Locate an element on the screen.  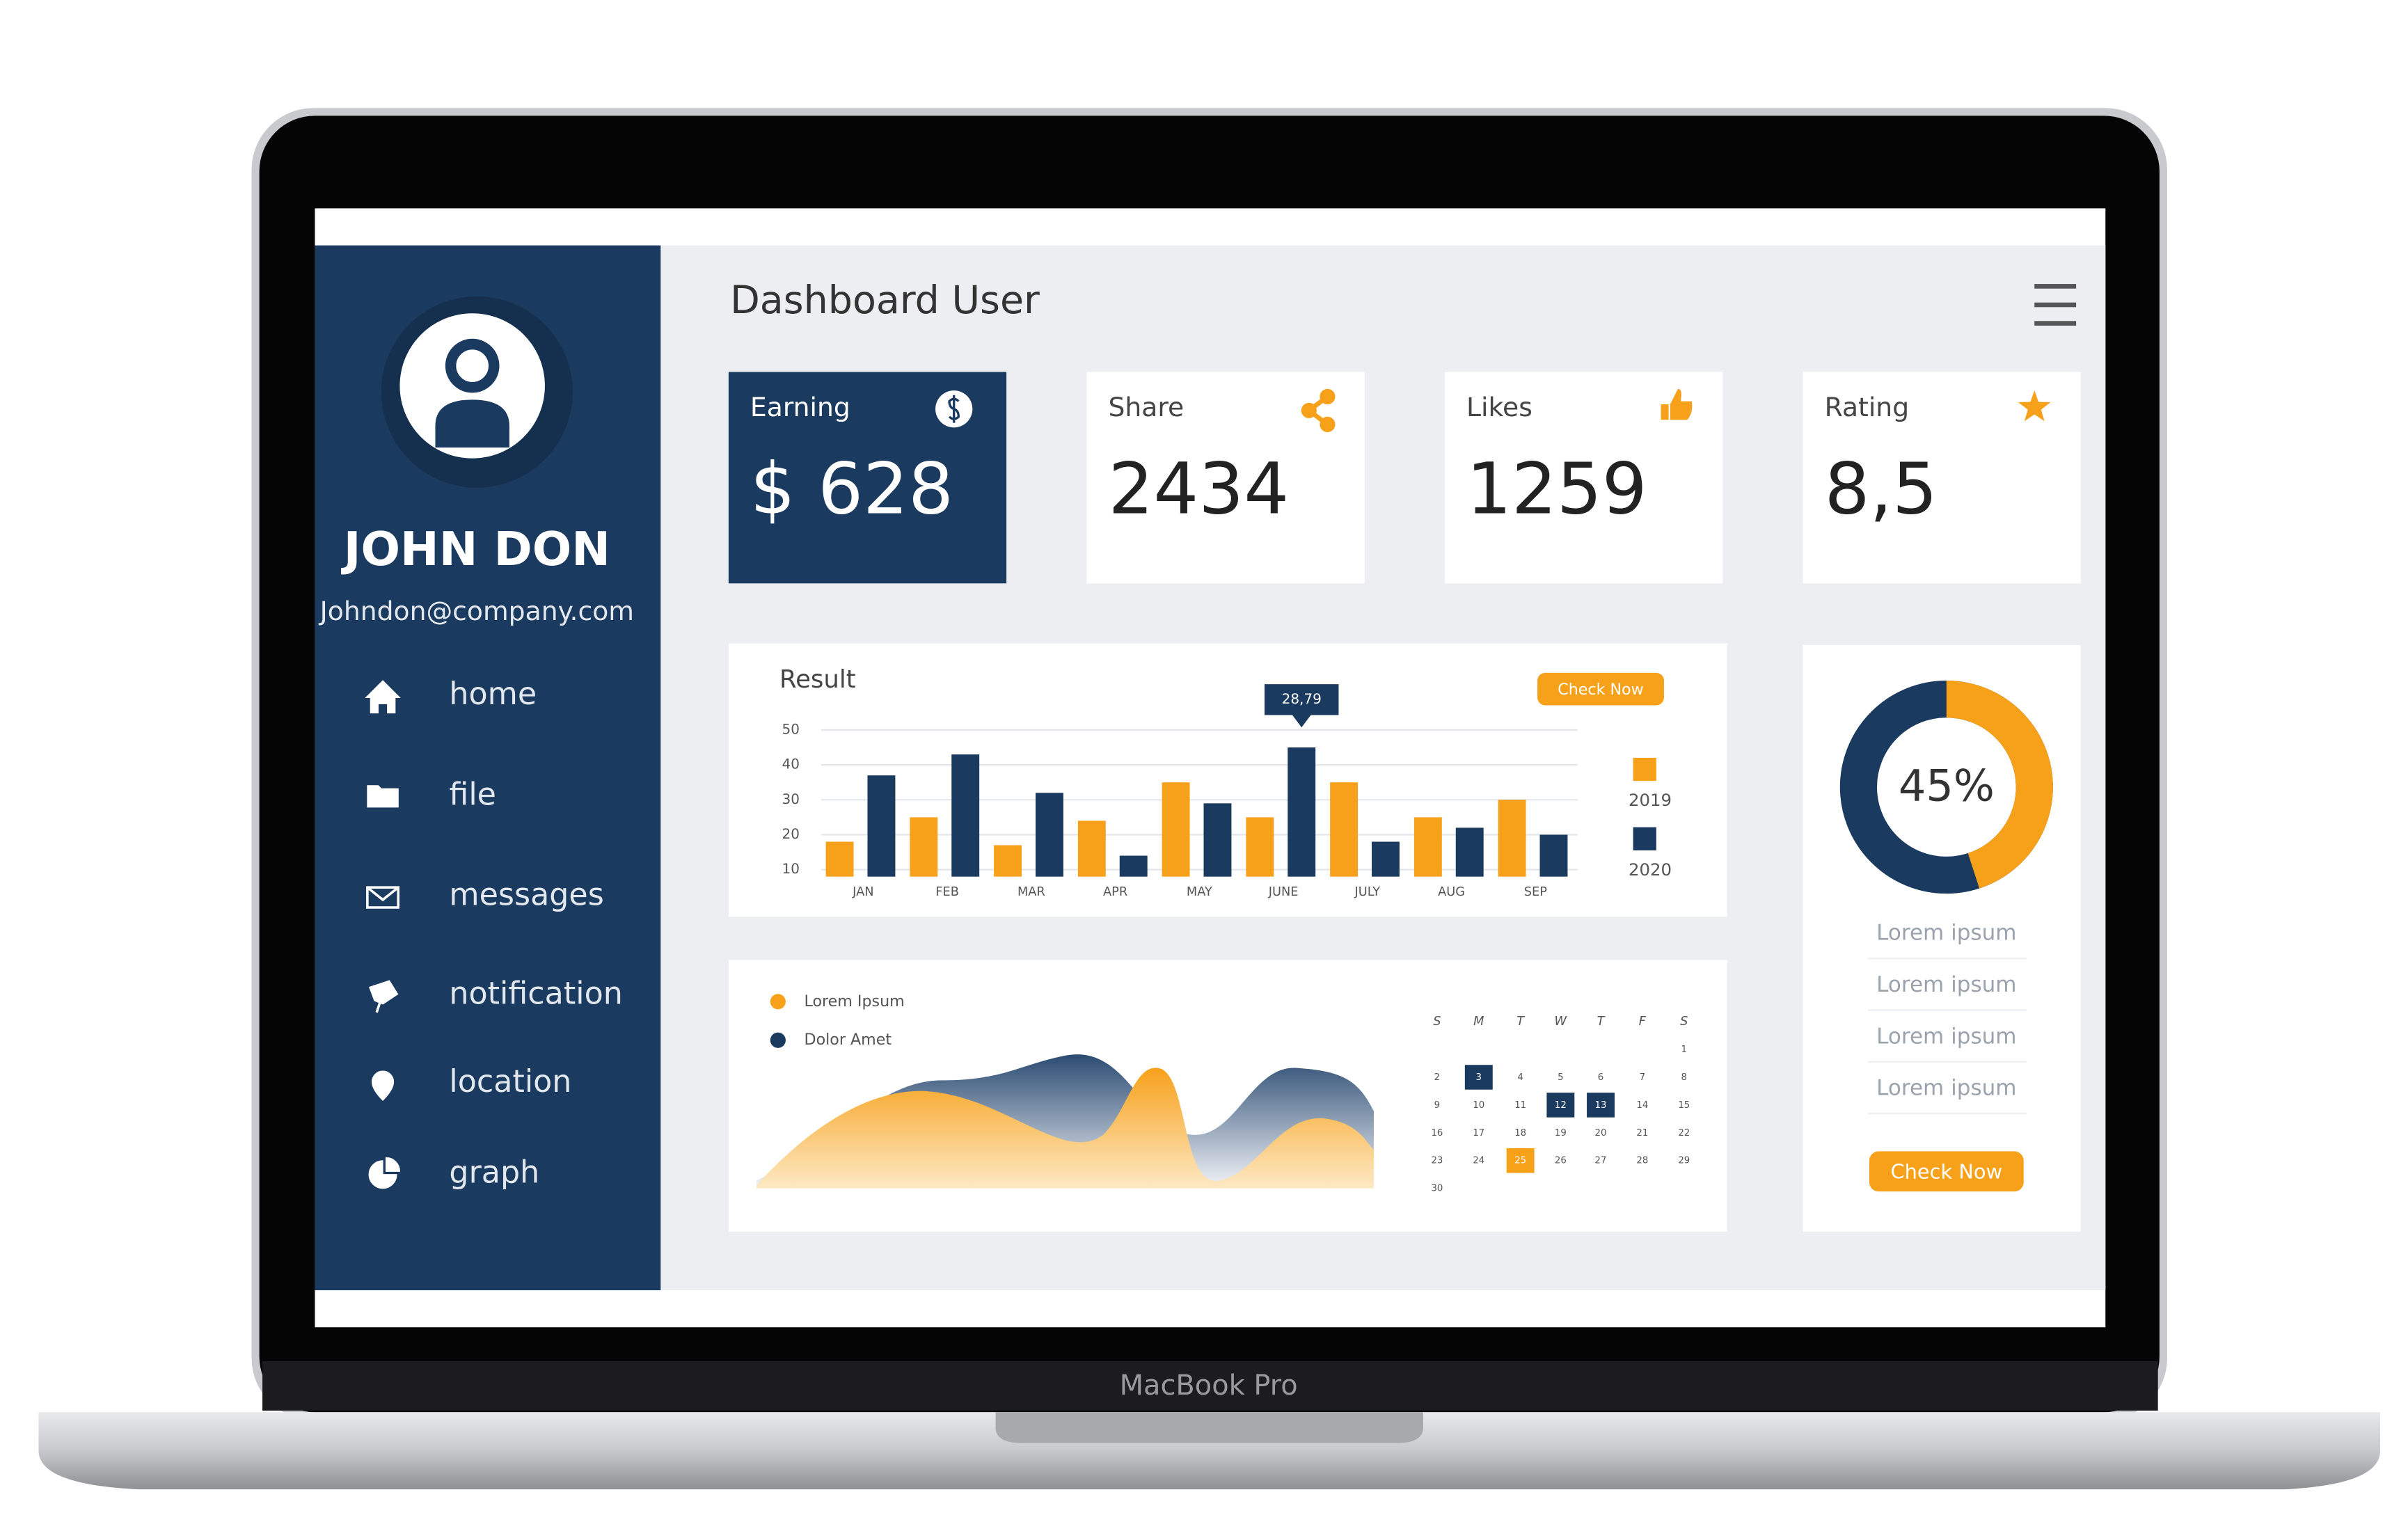
menu-item: messages is located at coordinates (485, 895).